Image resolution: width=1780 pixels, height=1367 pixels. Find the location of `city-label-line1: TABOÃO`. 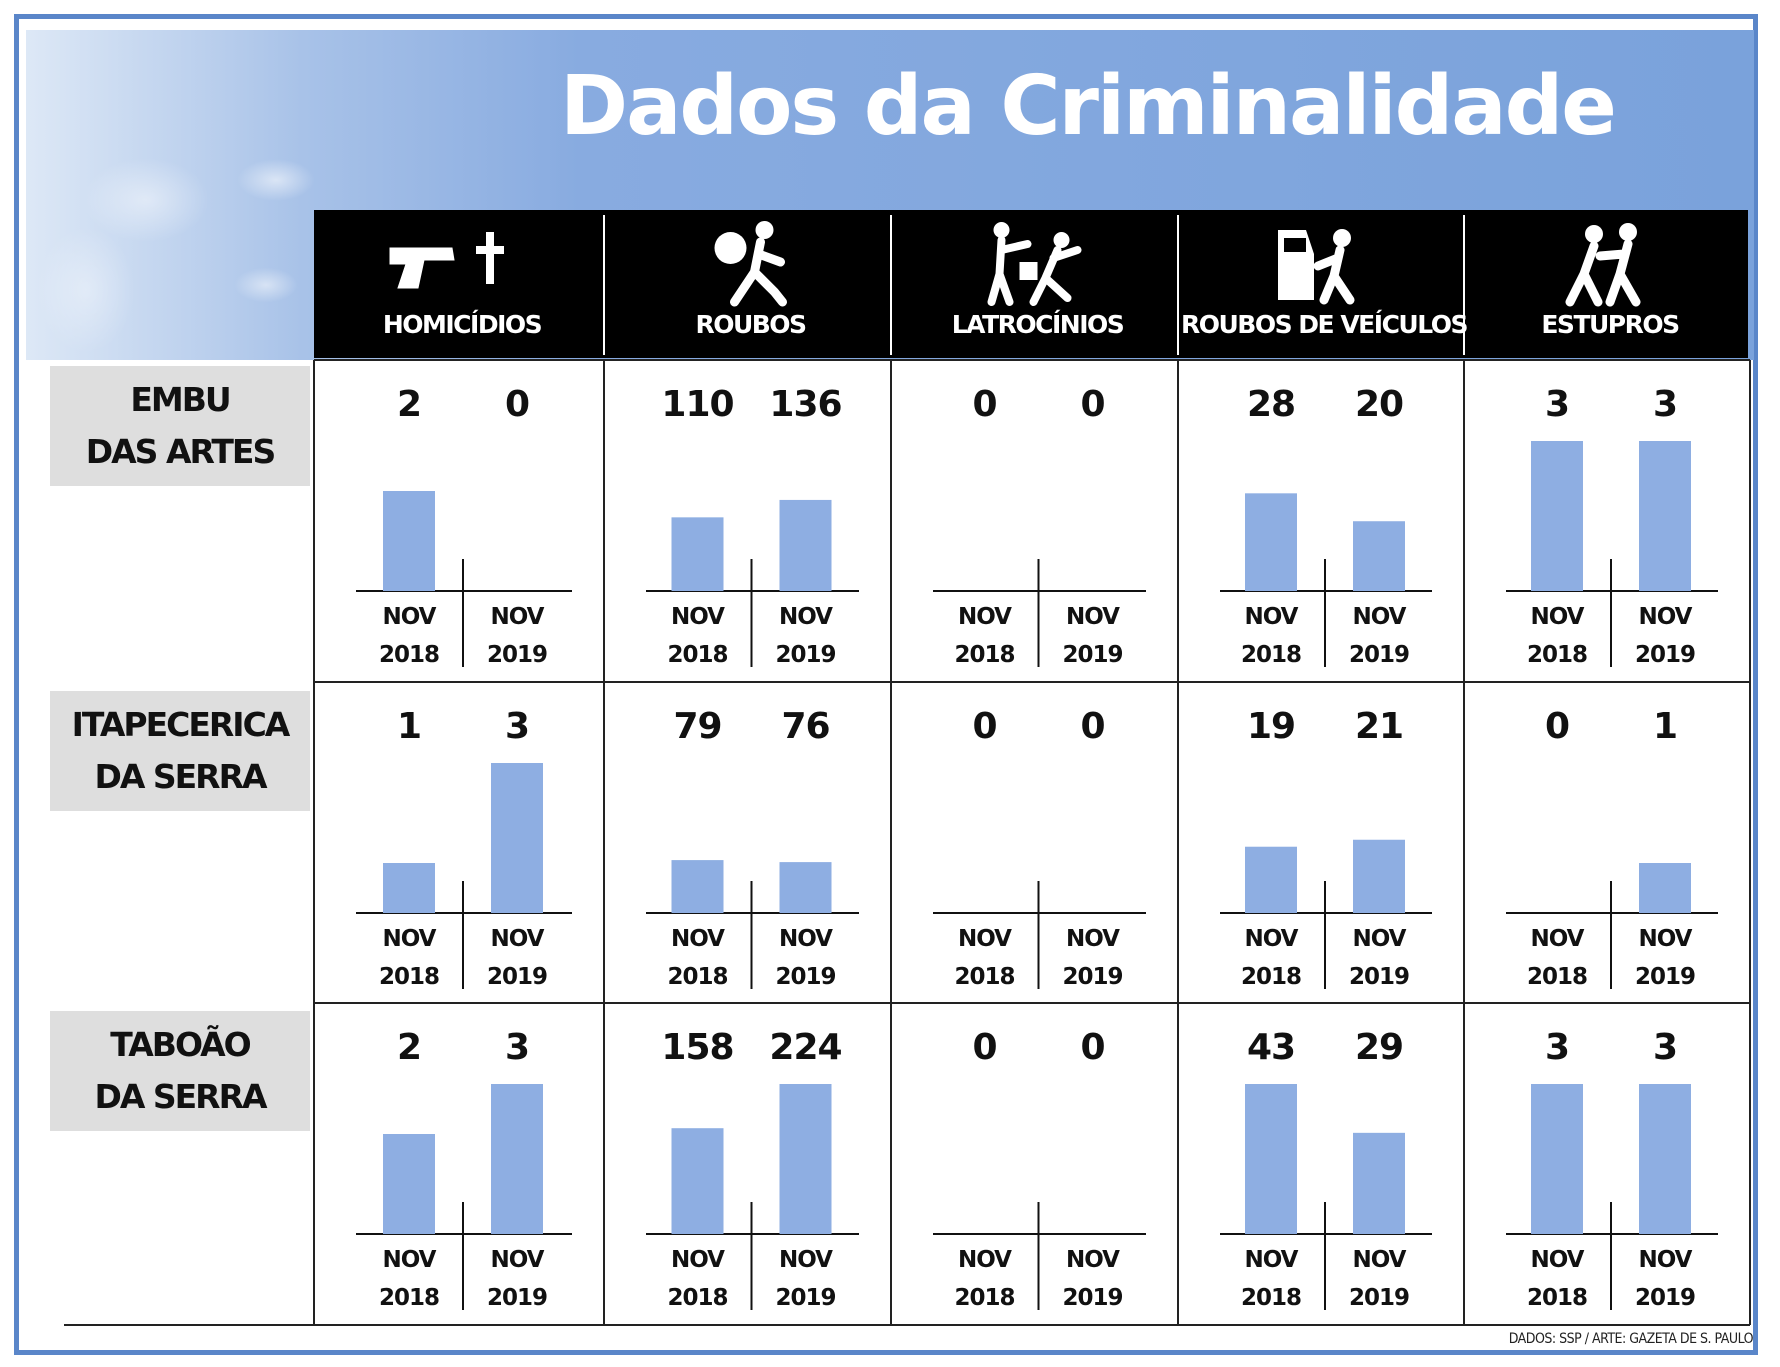

city-label-line1: TABOÃO is located at coordinates (180, 1044).